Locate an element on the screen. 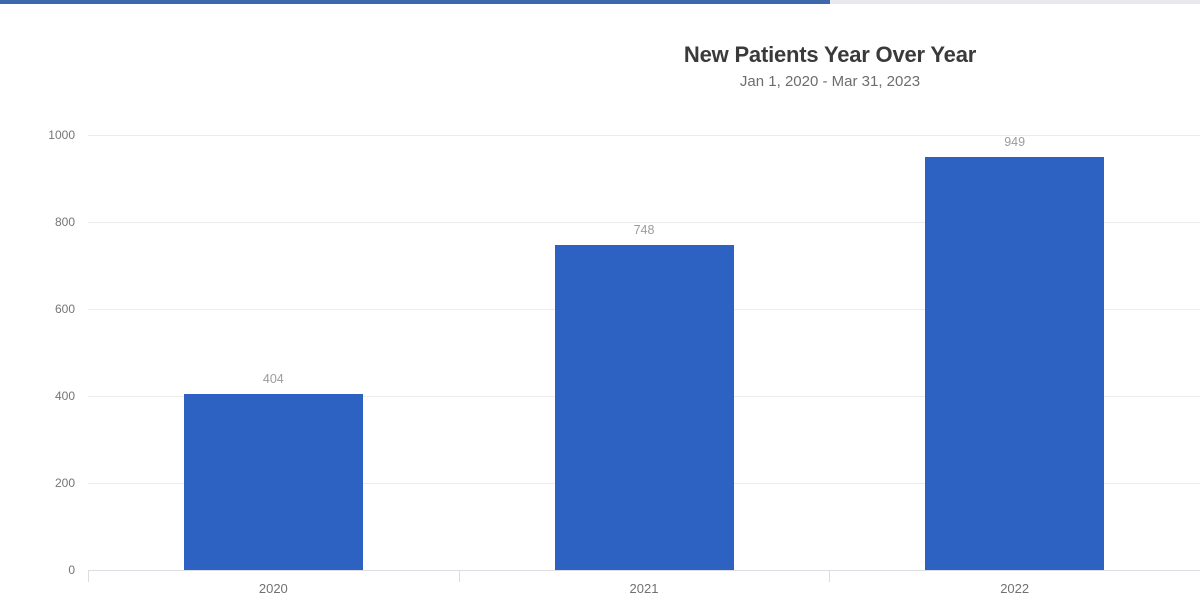 This screenshot has height=606, width=1200. y-axis-tick-label: 800 is located at coordinates (64, 222).